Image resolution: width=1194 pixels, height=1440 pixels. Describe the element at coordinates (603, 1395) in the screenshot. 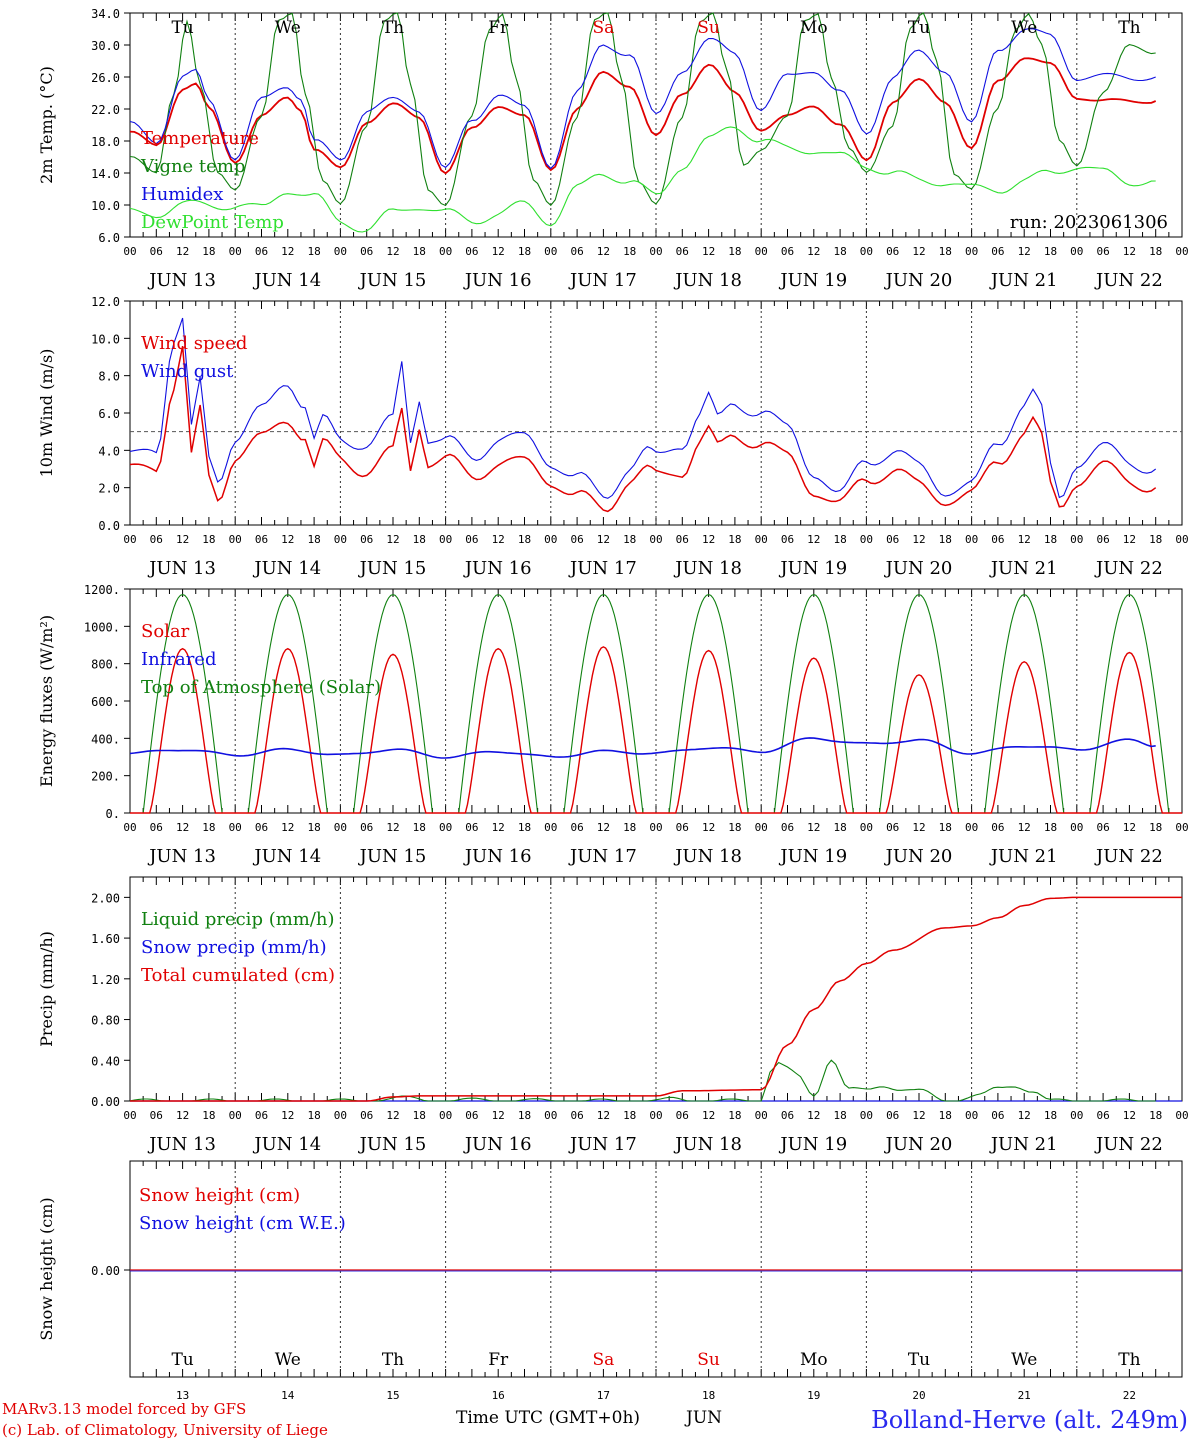

I see `day-number-label: 17` at that location.